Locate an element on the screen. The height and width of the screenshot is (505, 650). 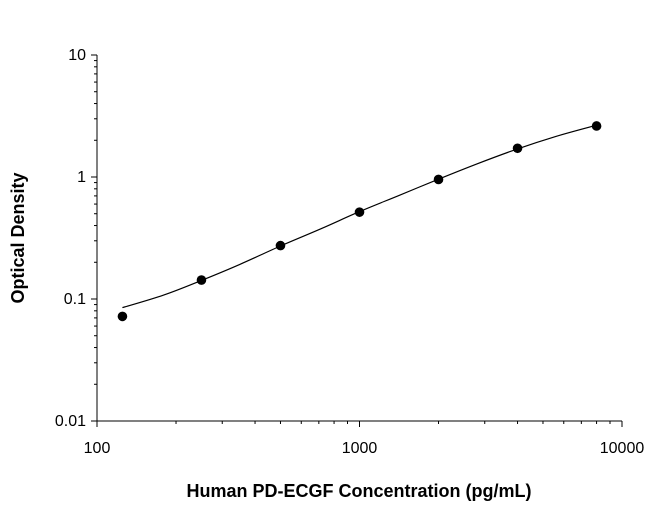
y-axis-title: Optical Density is located at coordinates (18, 237).